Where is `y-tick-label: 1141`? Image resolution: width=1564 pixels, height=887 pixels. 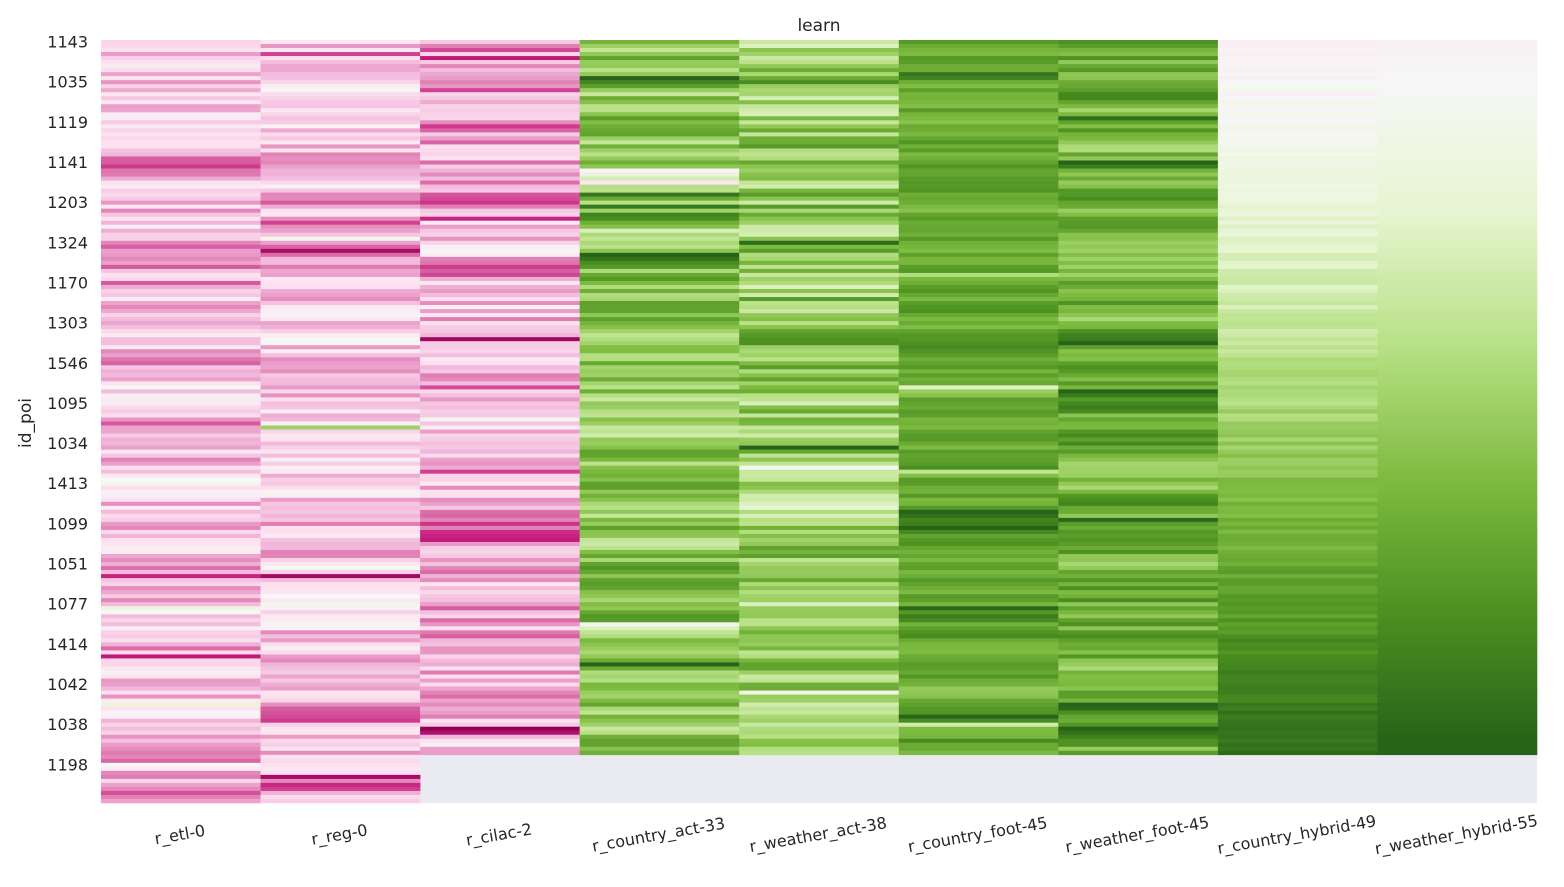 y-tick-label: 1141 is located at coordinates (67, 162).